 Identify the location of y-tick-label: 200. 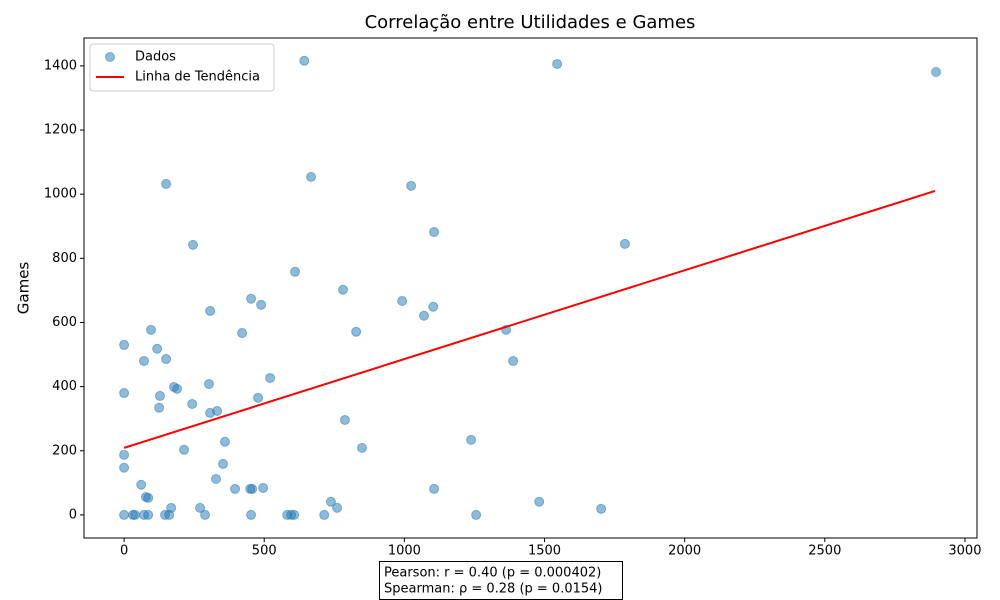
(64, 450).